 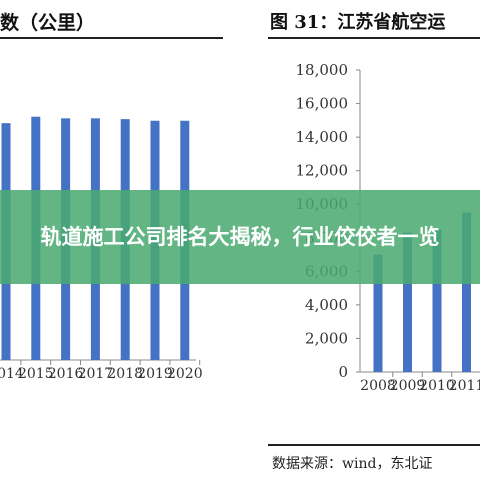 What do you see at coordinates (125, 374) in the screenshot?
I see `left-x-tick-label-2018: 2018` at bounding box center [125, 374].